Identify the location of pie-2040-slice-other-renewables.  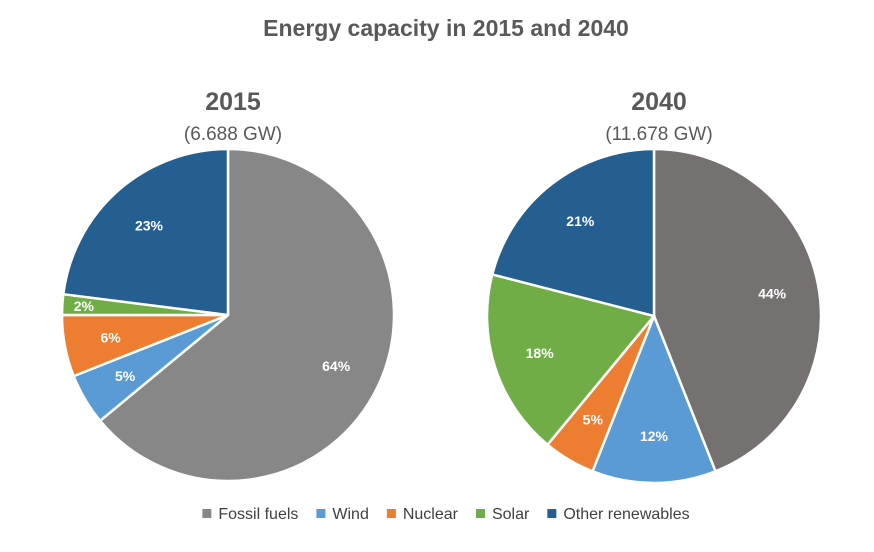
(573, 232).